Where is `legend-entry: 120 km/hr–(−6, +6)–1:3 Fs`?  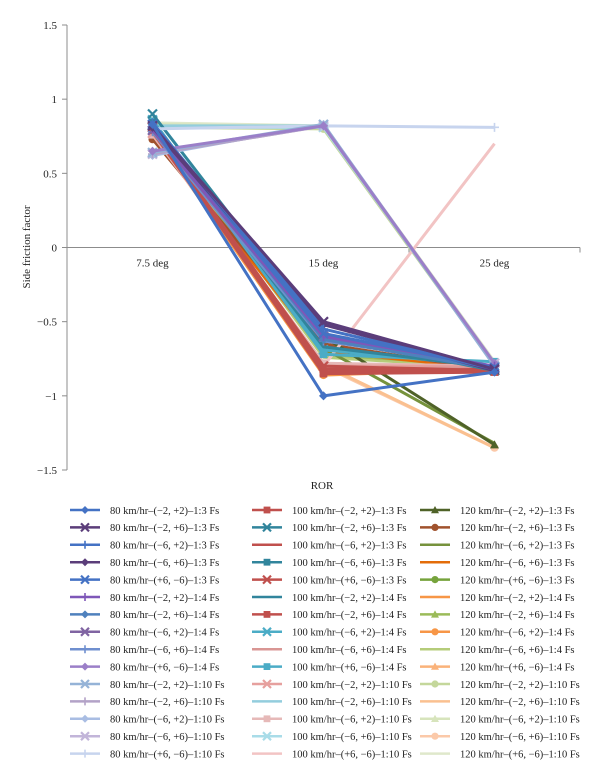
legend-entry: 120 km/hr–(−6, +6)–1:3 Fs is located at coordinates (497, 563).